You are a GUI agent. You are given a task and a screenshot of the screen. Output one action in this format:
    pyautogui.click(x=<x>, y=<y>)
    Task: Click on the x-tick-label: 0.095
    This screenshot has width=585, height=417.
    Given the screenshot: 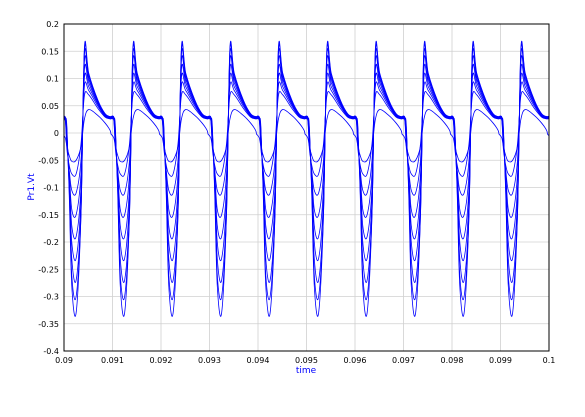 What is the action you would take?
    pyautogui.click(x=306, y=360)
    